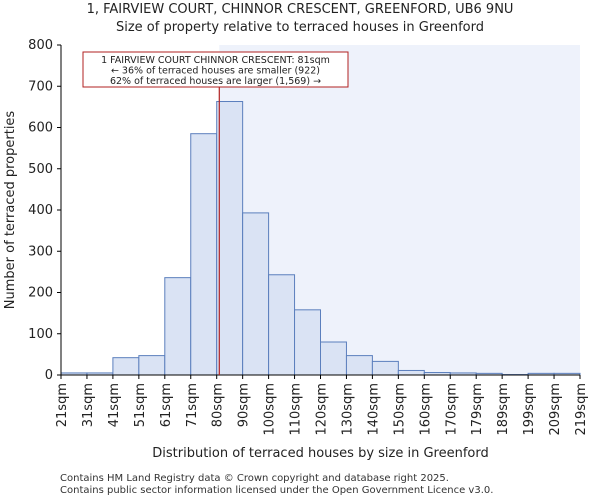 Image resolution: width=600 pixels, height=500 pixels. What do you see at coordinates (114, 405) in the screenshot?
I see `x-tick-label: 41sqm` at bounding box center [114, 405].